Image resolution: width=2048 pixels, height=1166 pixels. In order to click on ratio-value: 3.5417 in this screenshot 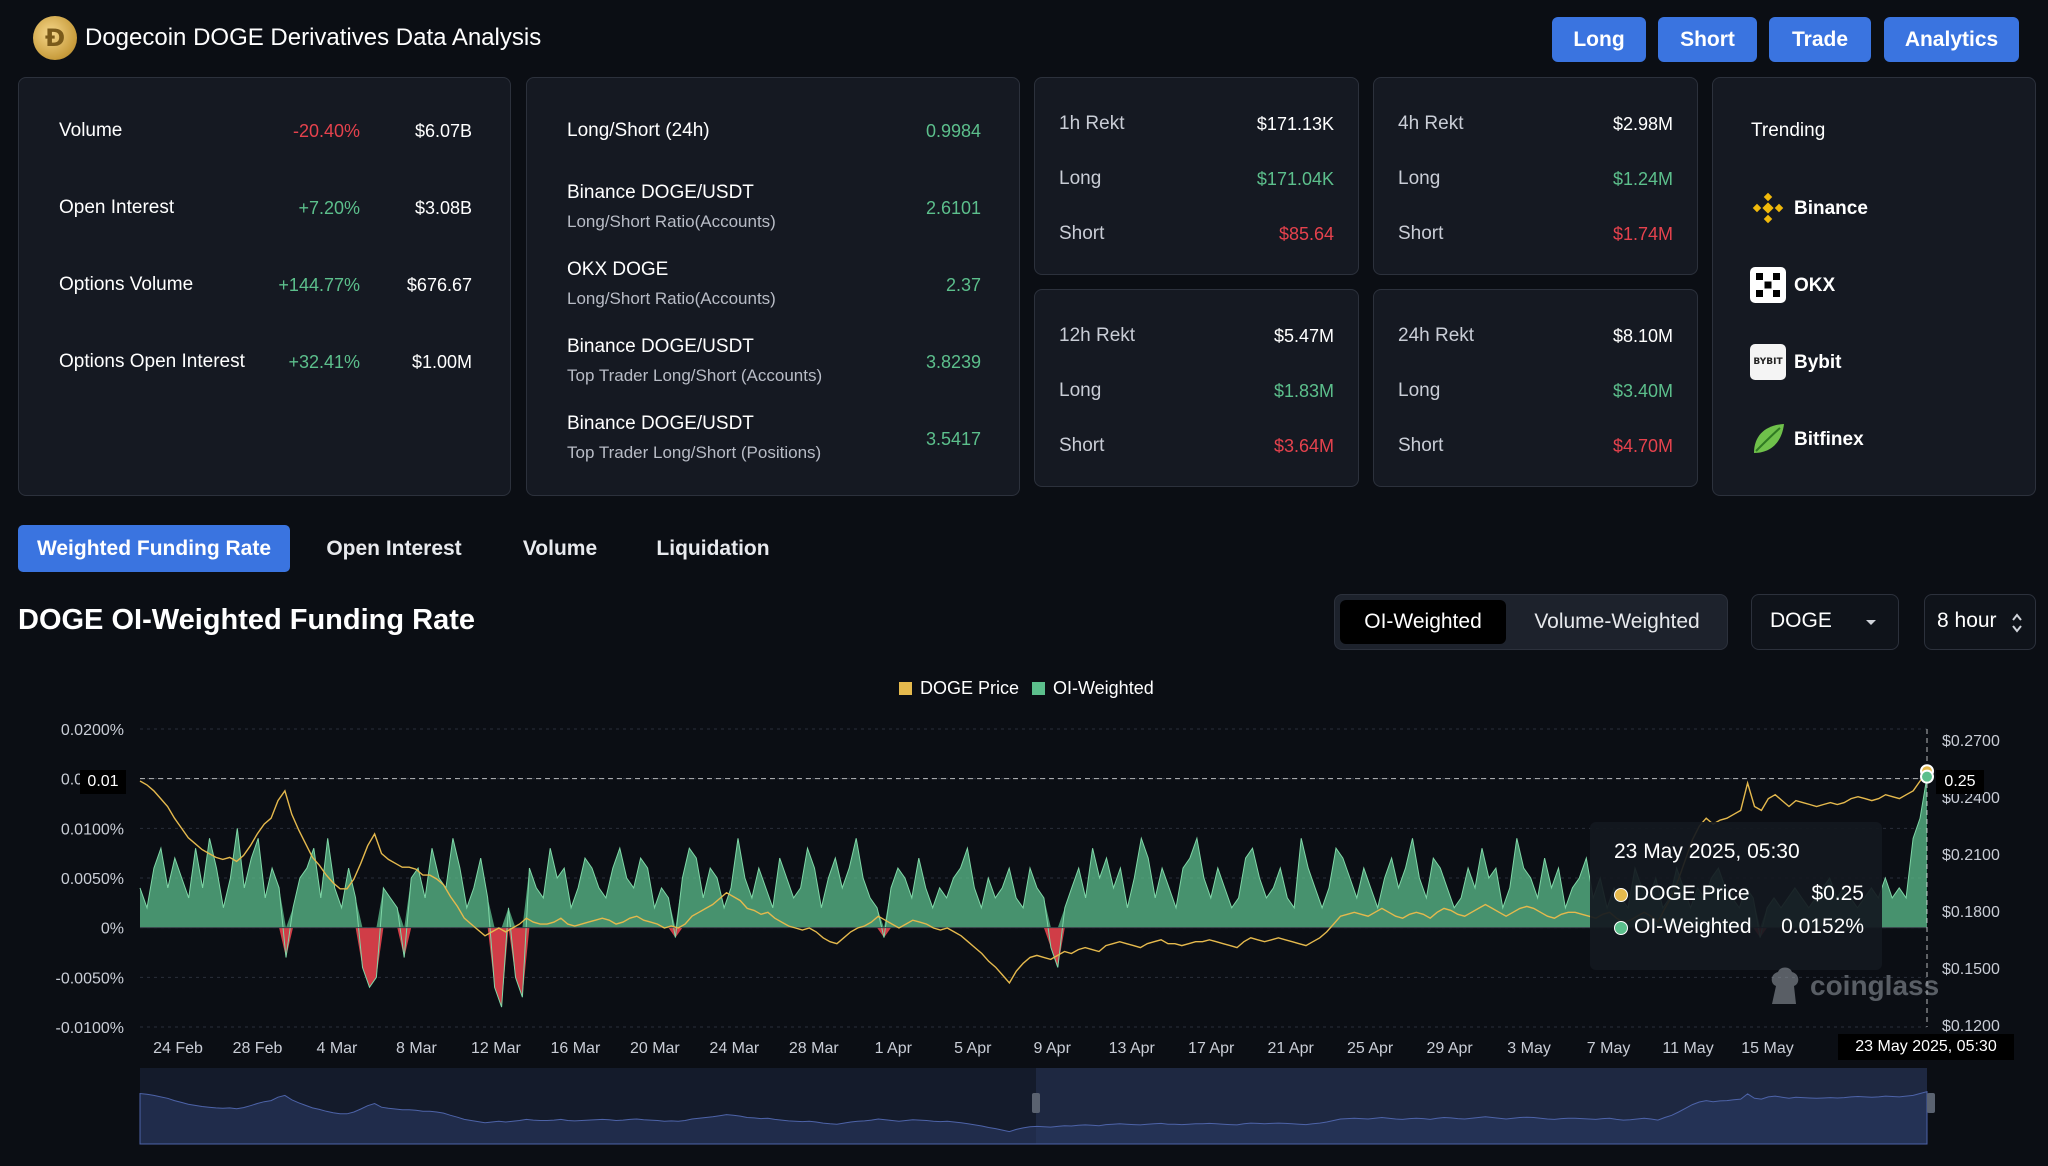, I will do `click(953, 439)`.